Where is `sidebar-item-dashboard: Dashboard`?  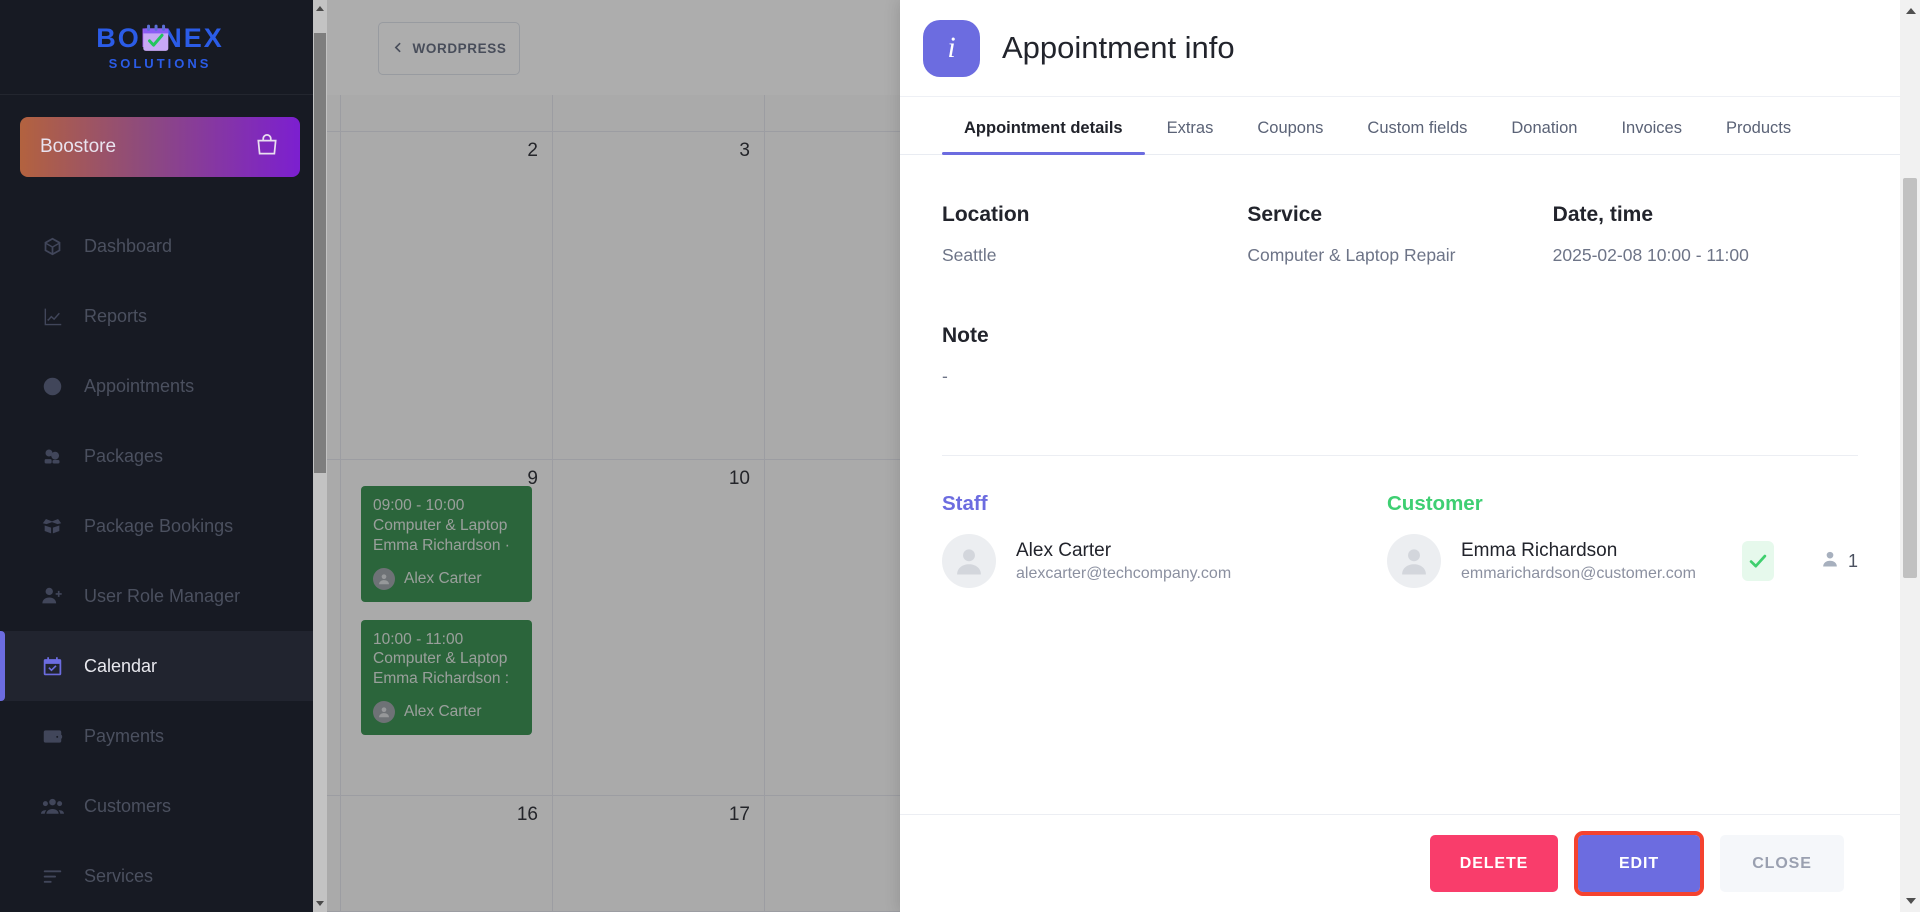
sidebar-item-dashboard: Dashboard is located at coordinates (160, 246).